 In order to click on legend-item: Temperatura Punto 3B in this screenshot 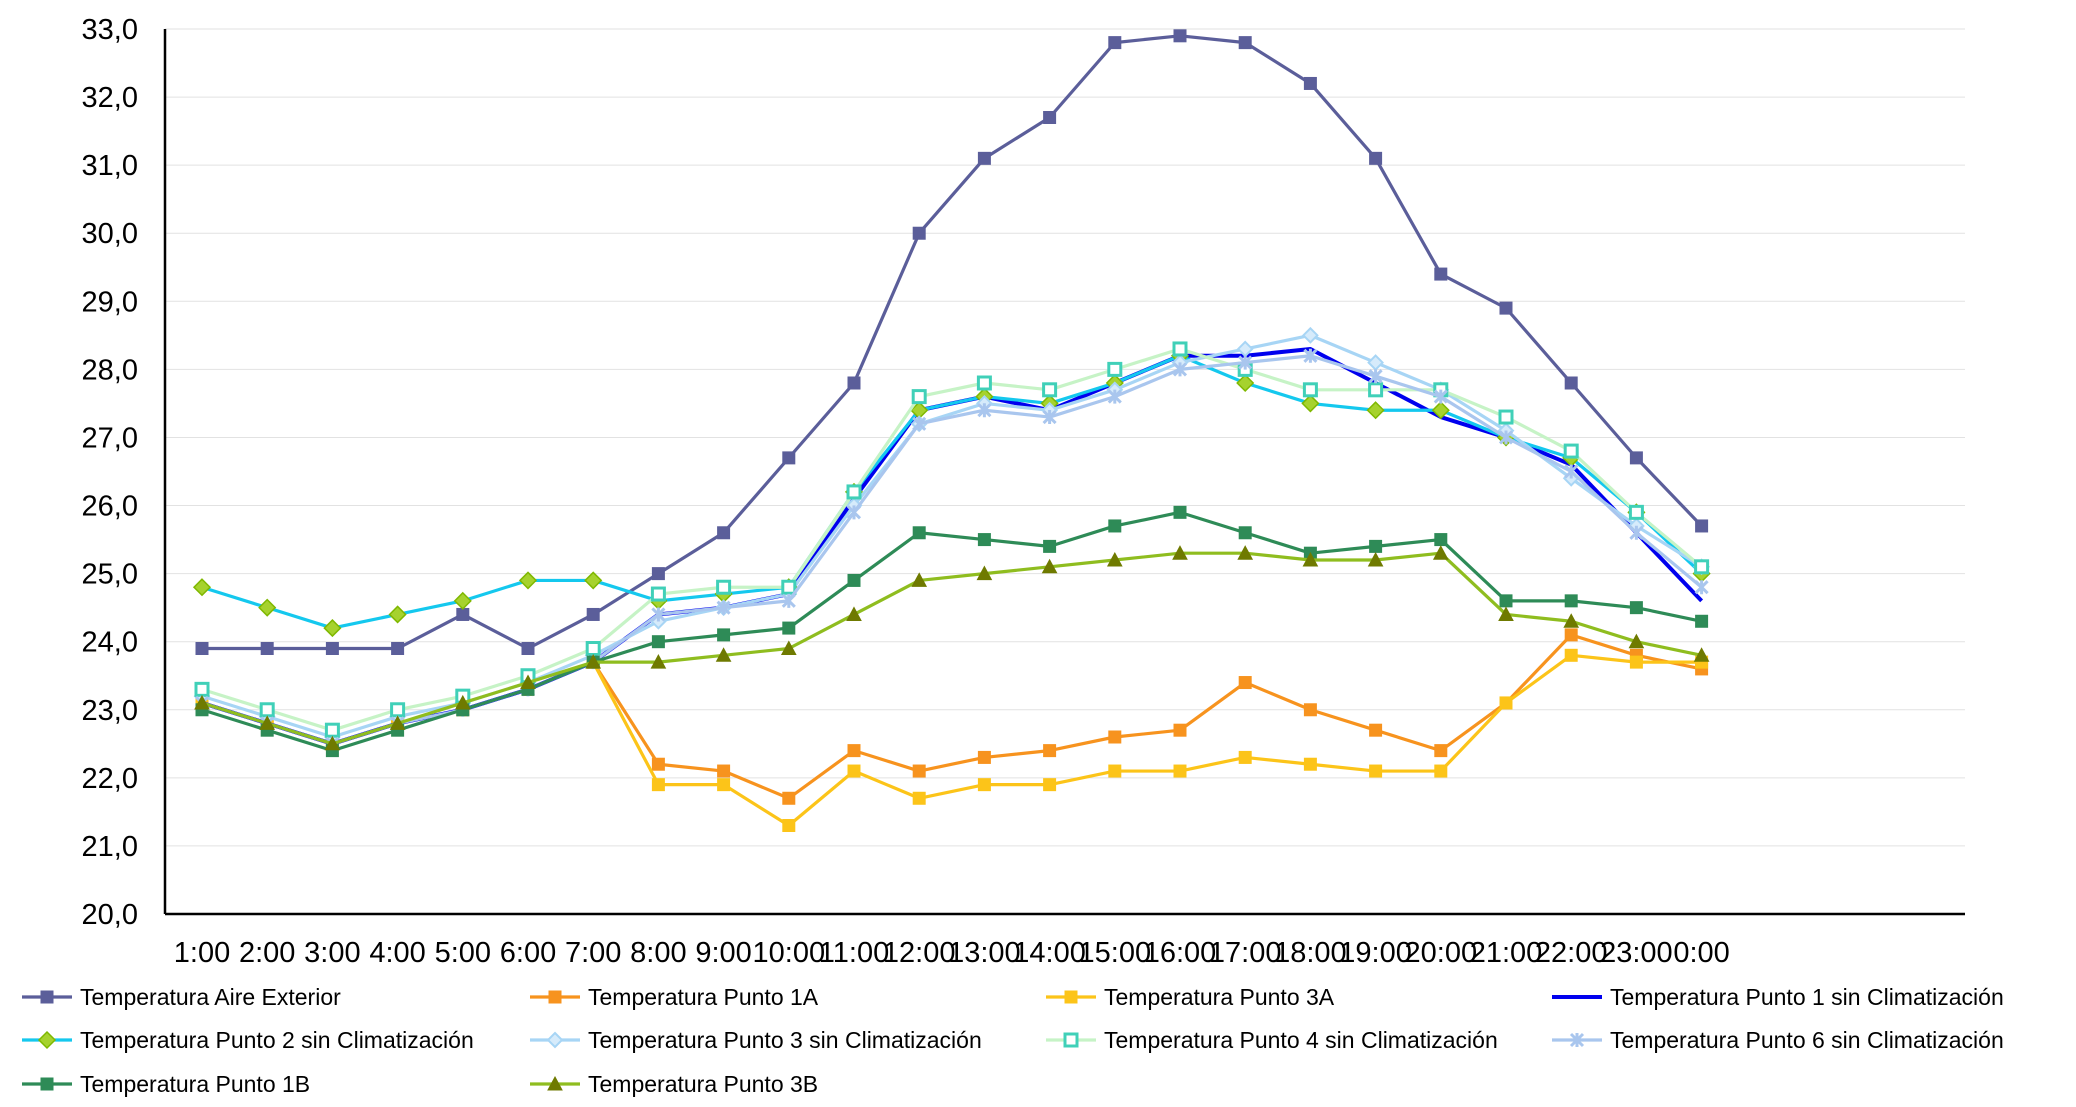, I will do `click(674, 1084)`.